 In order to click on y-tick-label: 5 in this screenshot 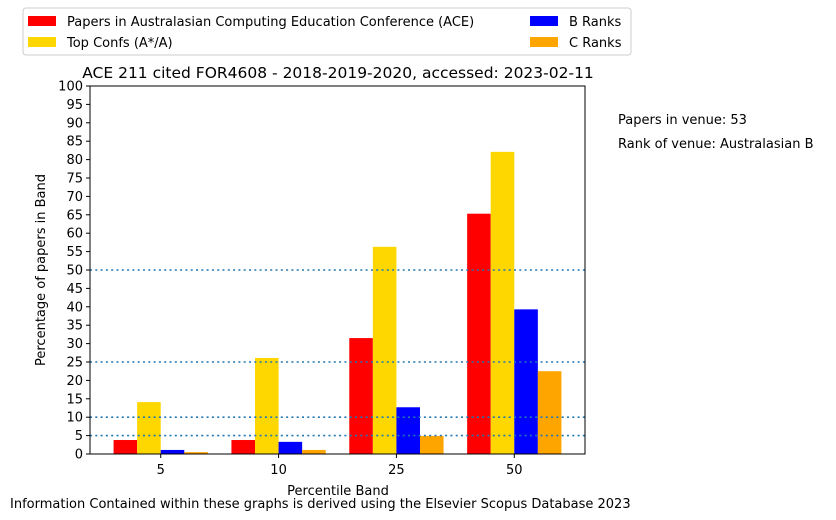, I will do `click(79, 436)`.